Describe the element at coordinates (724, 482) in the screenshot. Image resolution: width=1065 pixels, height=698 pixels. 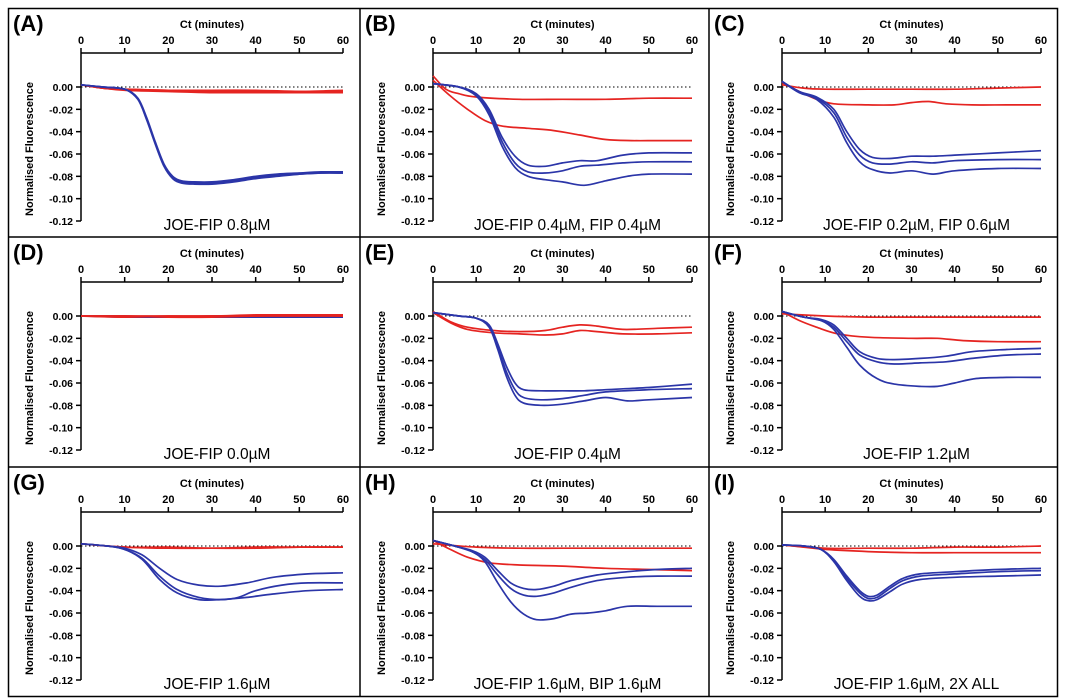
I see `panel-letter: (I)` at that location.